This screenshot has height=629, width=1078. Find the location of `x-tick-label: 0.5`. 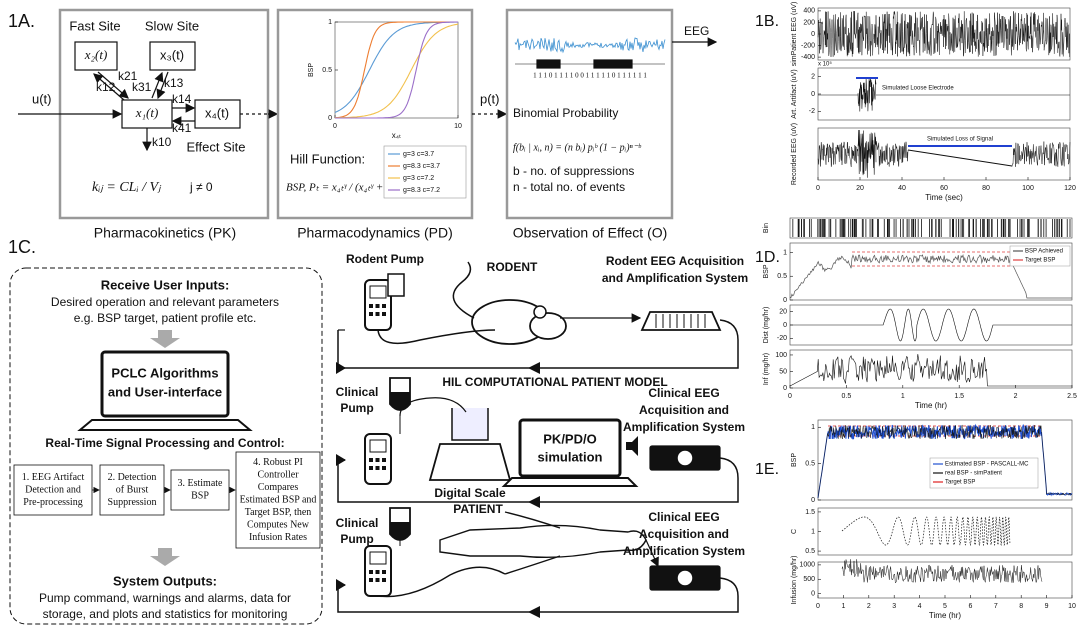

x-tick-label: 0.5 is located at coordinates (847, 396).